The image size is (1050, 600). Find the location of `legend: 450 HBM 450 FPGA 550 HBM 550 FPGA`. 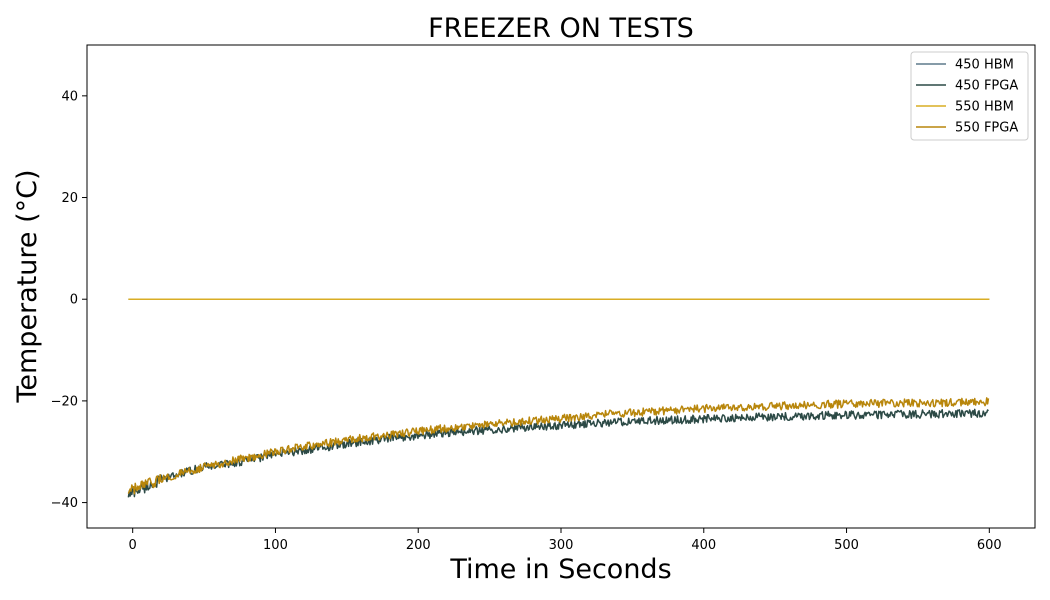

legend: 450 HBM 450 FPGA 550 HBM 550 FPGA is located at coordinates (969, 96).